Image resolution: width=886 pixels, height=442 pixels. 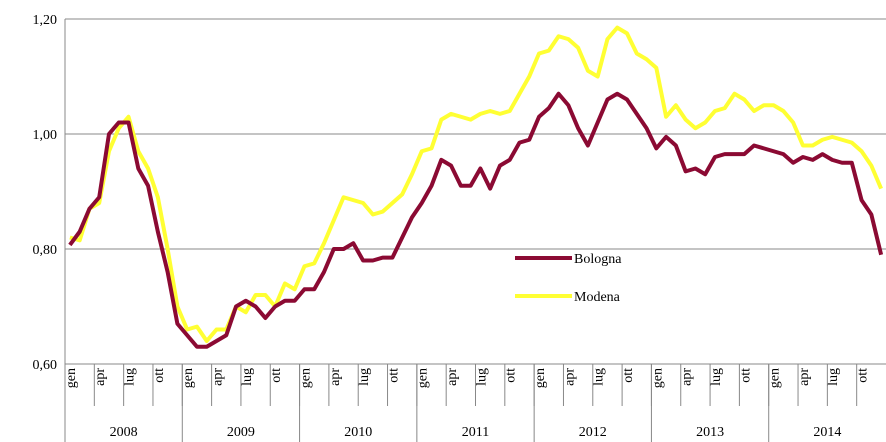 What do you see at coordinates (45, 250) in the screenshot?
I see `y-tick-label: 0,80` at bounding box center [45, 250].